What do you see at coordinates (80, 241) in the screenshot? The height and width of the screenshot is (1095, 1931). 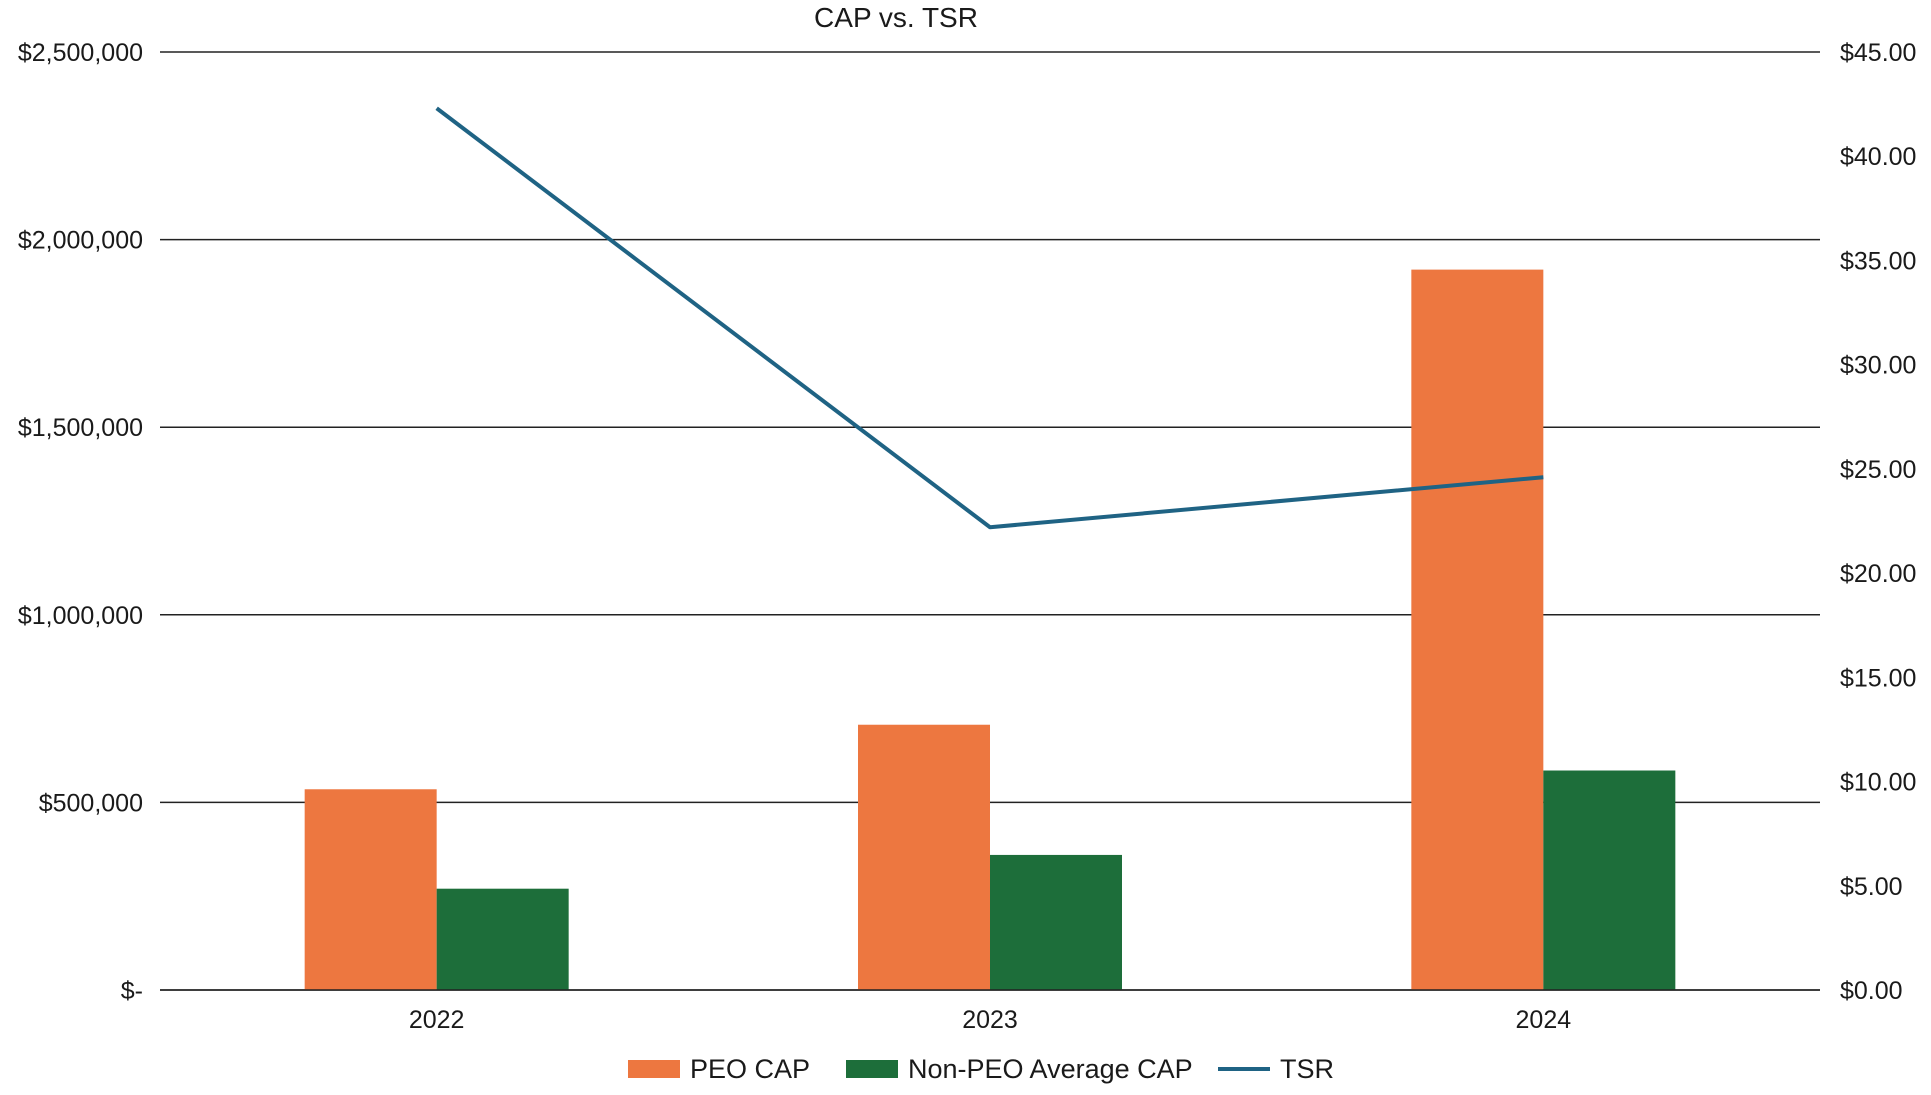 I see `y-left-tick-label: $2,000,000` at bounding box center [80, 241].